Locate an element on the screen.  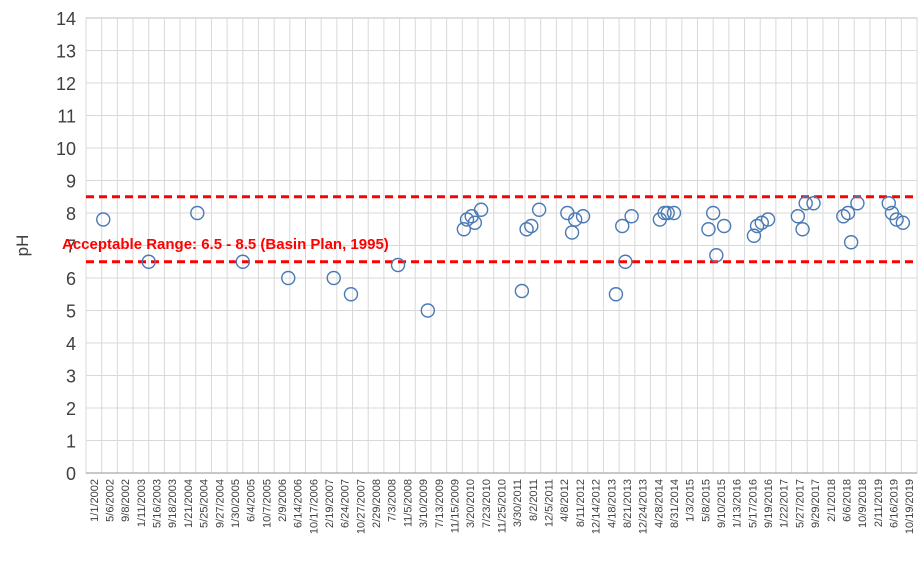
y-tick-label: 12 is located at coordinates (66, 84).